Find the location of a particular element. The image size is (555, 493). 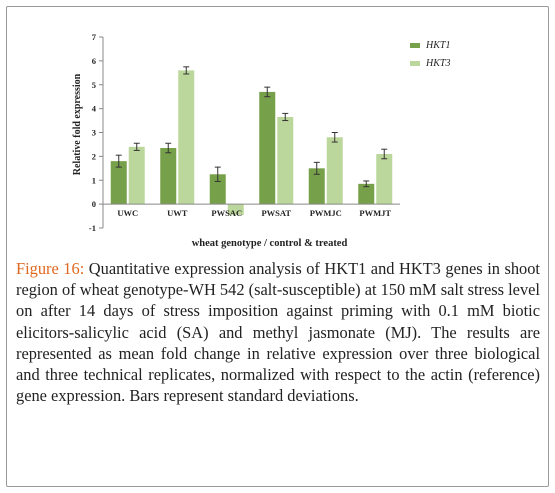

y-tick-label: 3 is located at coordinates (94, 133).